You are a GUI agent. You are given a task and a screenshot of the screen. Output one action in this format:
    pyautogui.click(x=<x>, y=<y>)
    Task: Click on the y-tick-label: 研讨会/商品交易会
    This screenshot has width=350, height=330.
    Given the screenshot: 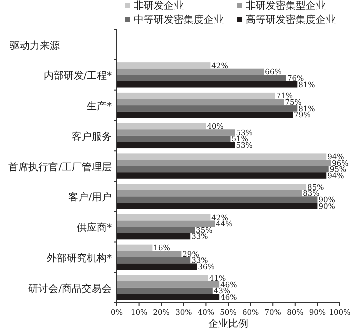 What is the action you would take?
    pyautogui.click(x=70, y=288)
    